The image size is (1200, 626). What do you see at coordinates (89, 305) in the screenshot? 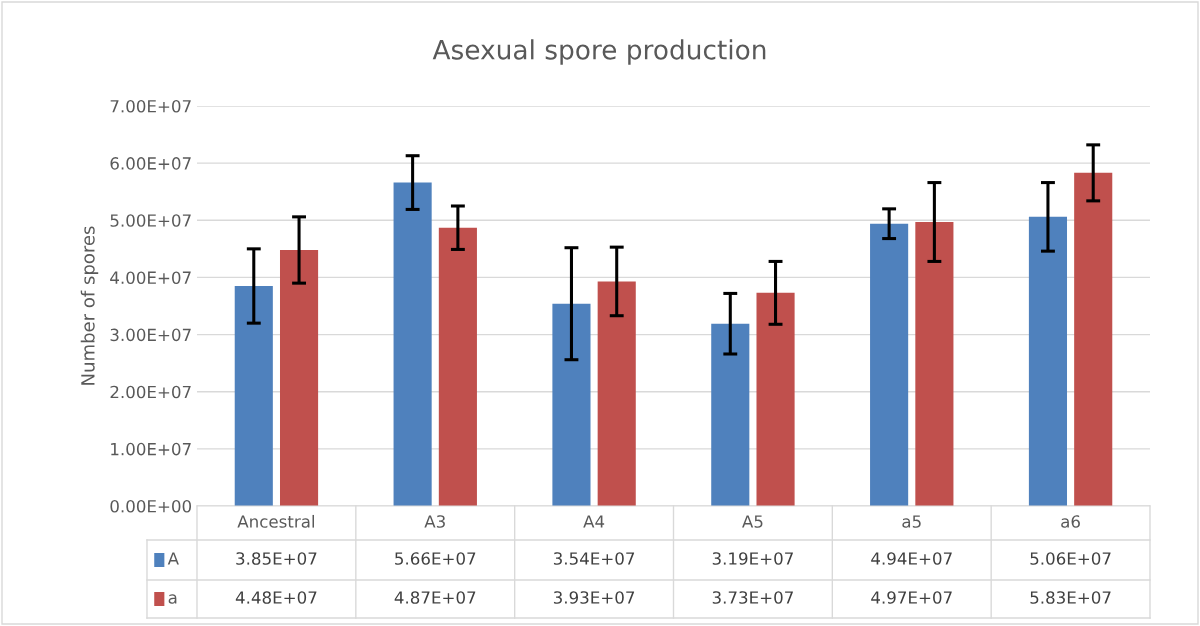
I see `y-axis-title: Number of spores` at bounding box center [89, 305].